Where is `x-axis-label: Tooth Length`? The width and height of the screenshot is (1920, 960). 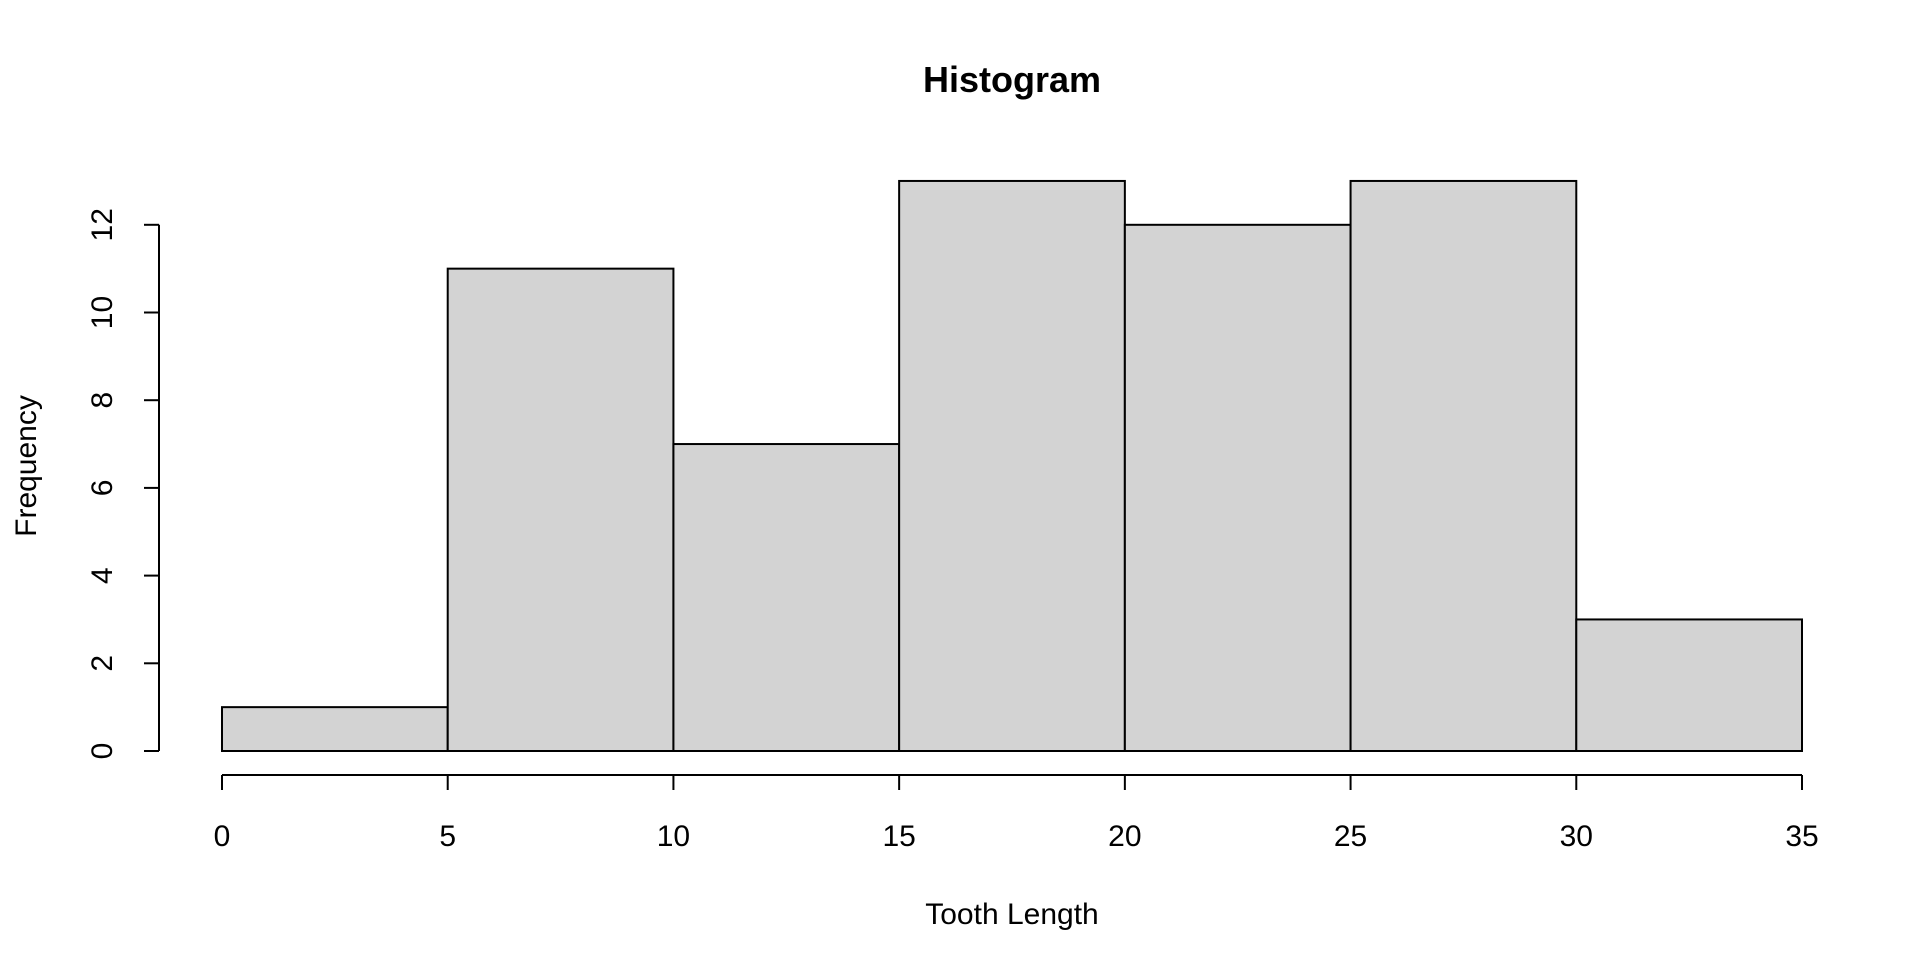 x-axis-label: Tooth Length is located at coordinates (1011, 914).